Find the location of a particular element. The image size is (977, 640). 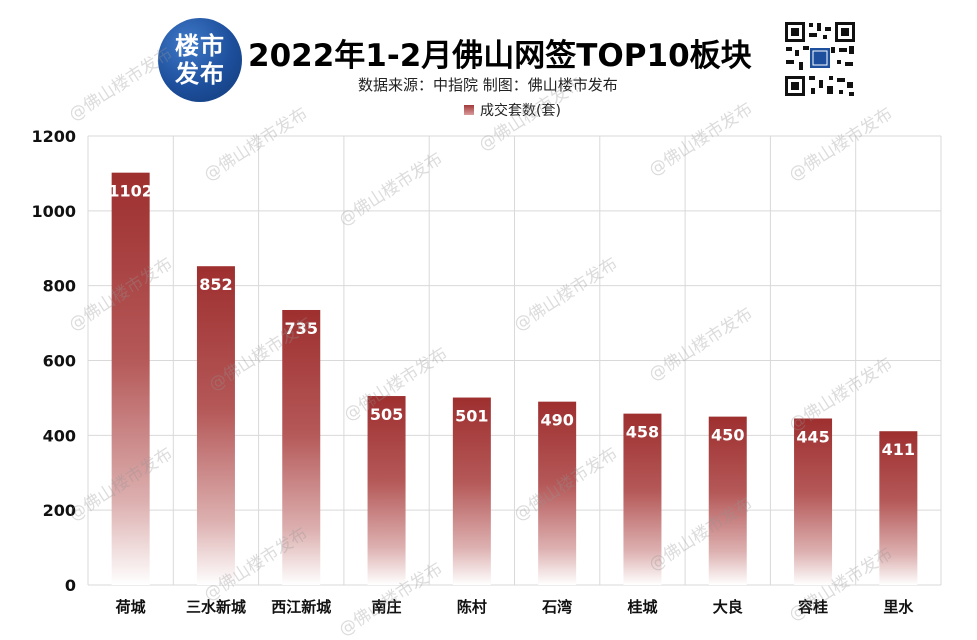

data-label: 490 is located at coordinates (556, 420).